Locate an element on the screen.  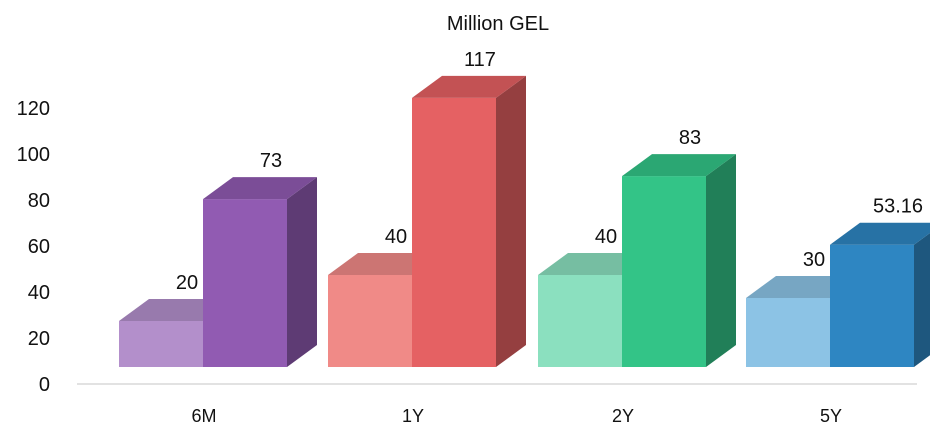
y-tick-label: 80 is located at coordinates (39, 201).